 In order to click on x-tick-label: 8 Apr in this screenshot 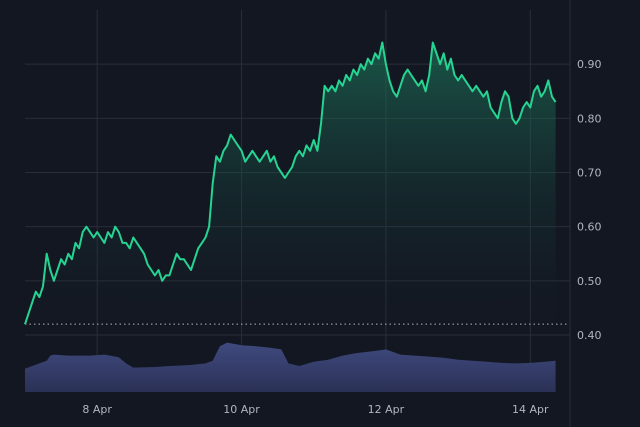, I will do `click(97, 409)`.